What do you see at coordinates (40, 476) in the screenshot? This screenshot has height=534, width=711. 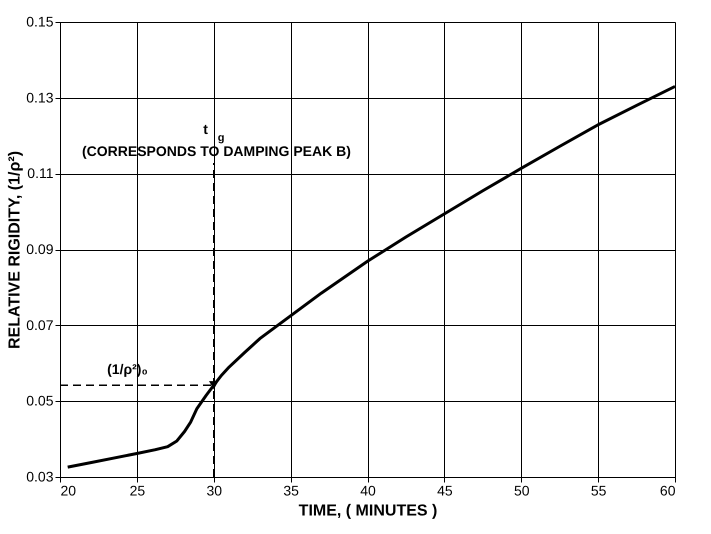 I see `y-tick-label: 0.03` at bounding box center [40, 476].